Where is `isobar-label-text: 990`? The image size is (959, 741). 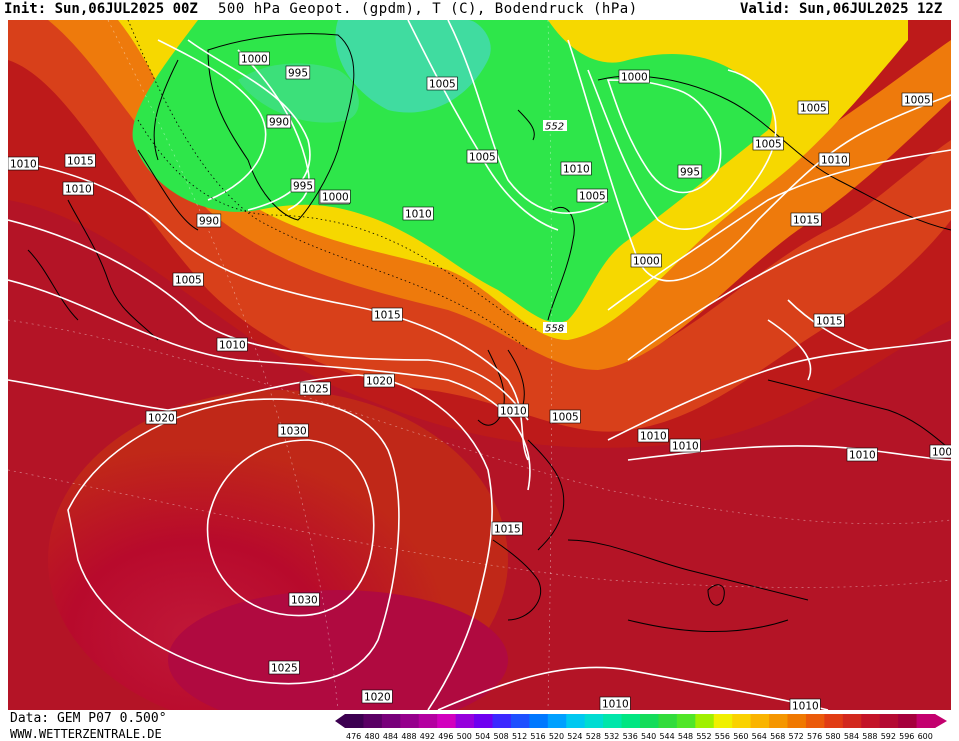 isobar-label-text: 990 is located at coordinates (209, 222).